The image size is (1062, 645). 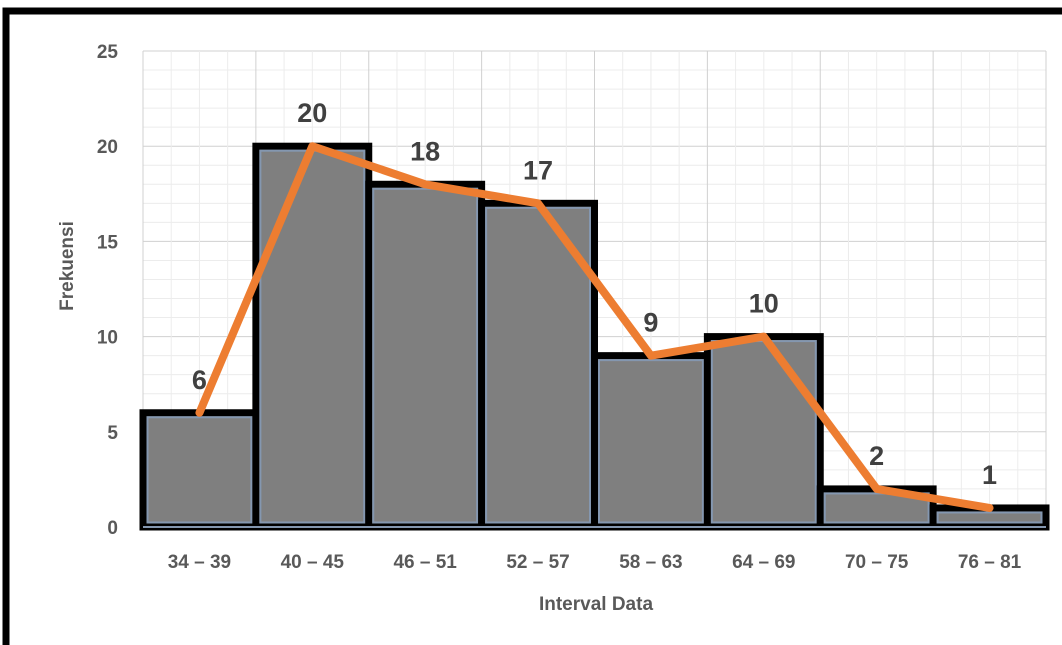 What do you see at coordinates (199, 562) in the screenshot?
I see `x-tick-label: 34 – 39` at bounding box center [199, 562].